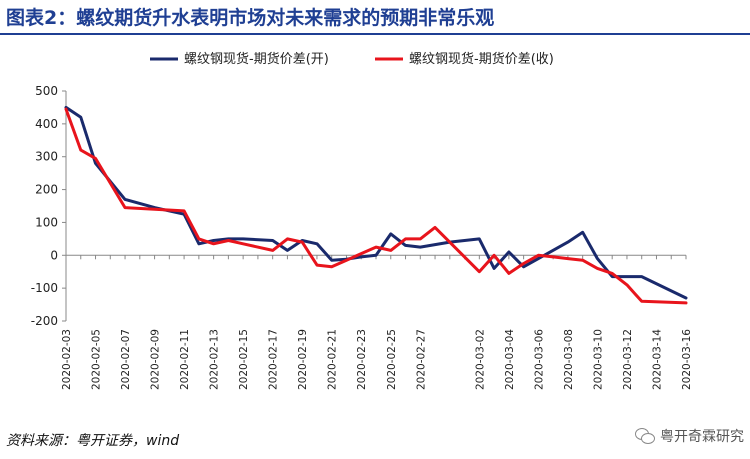 The height and width of the screenshot is (459, 750). I want to click on x-tick-label: 2020-03-14, so click(657, 359).